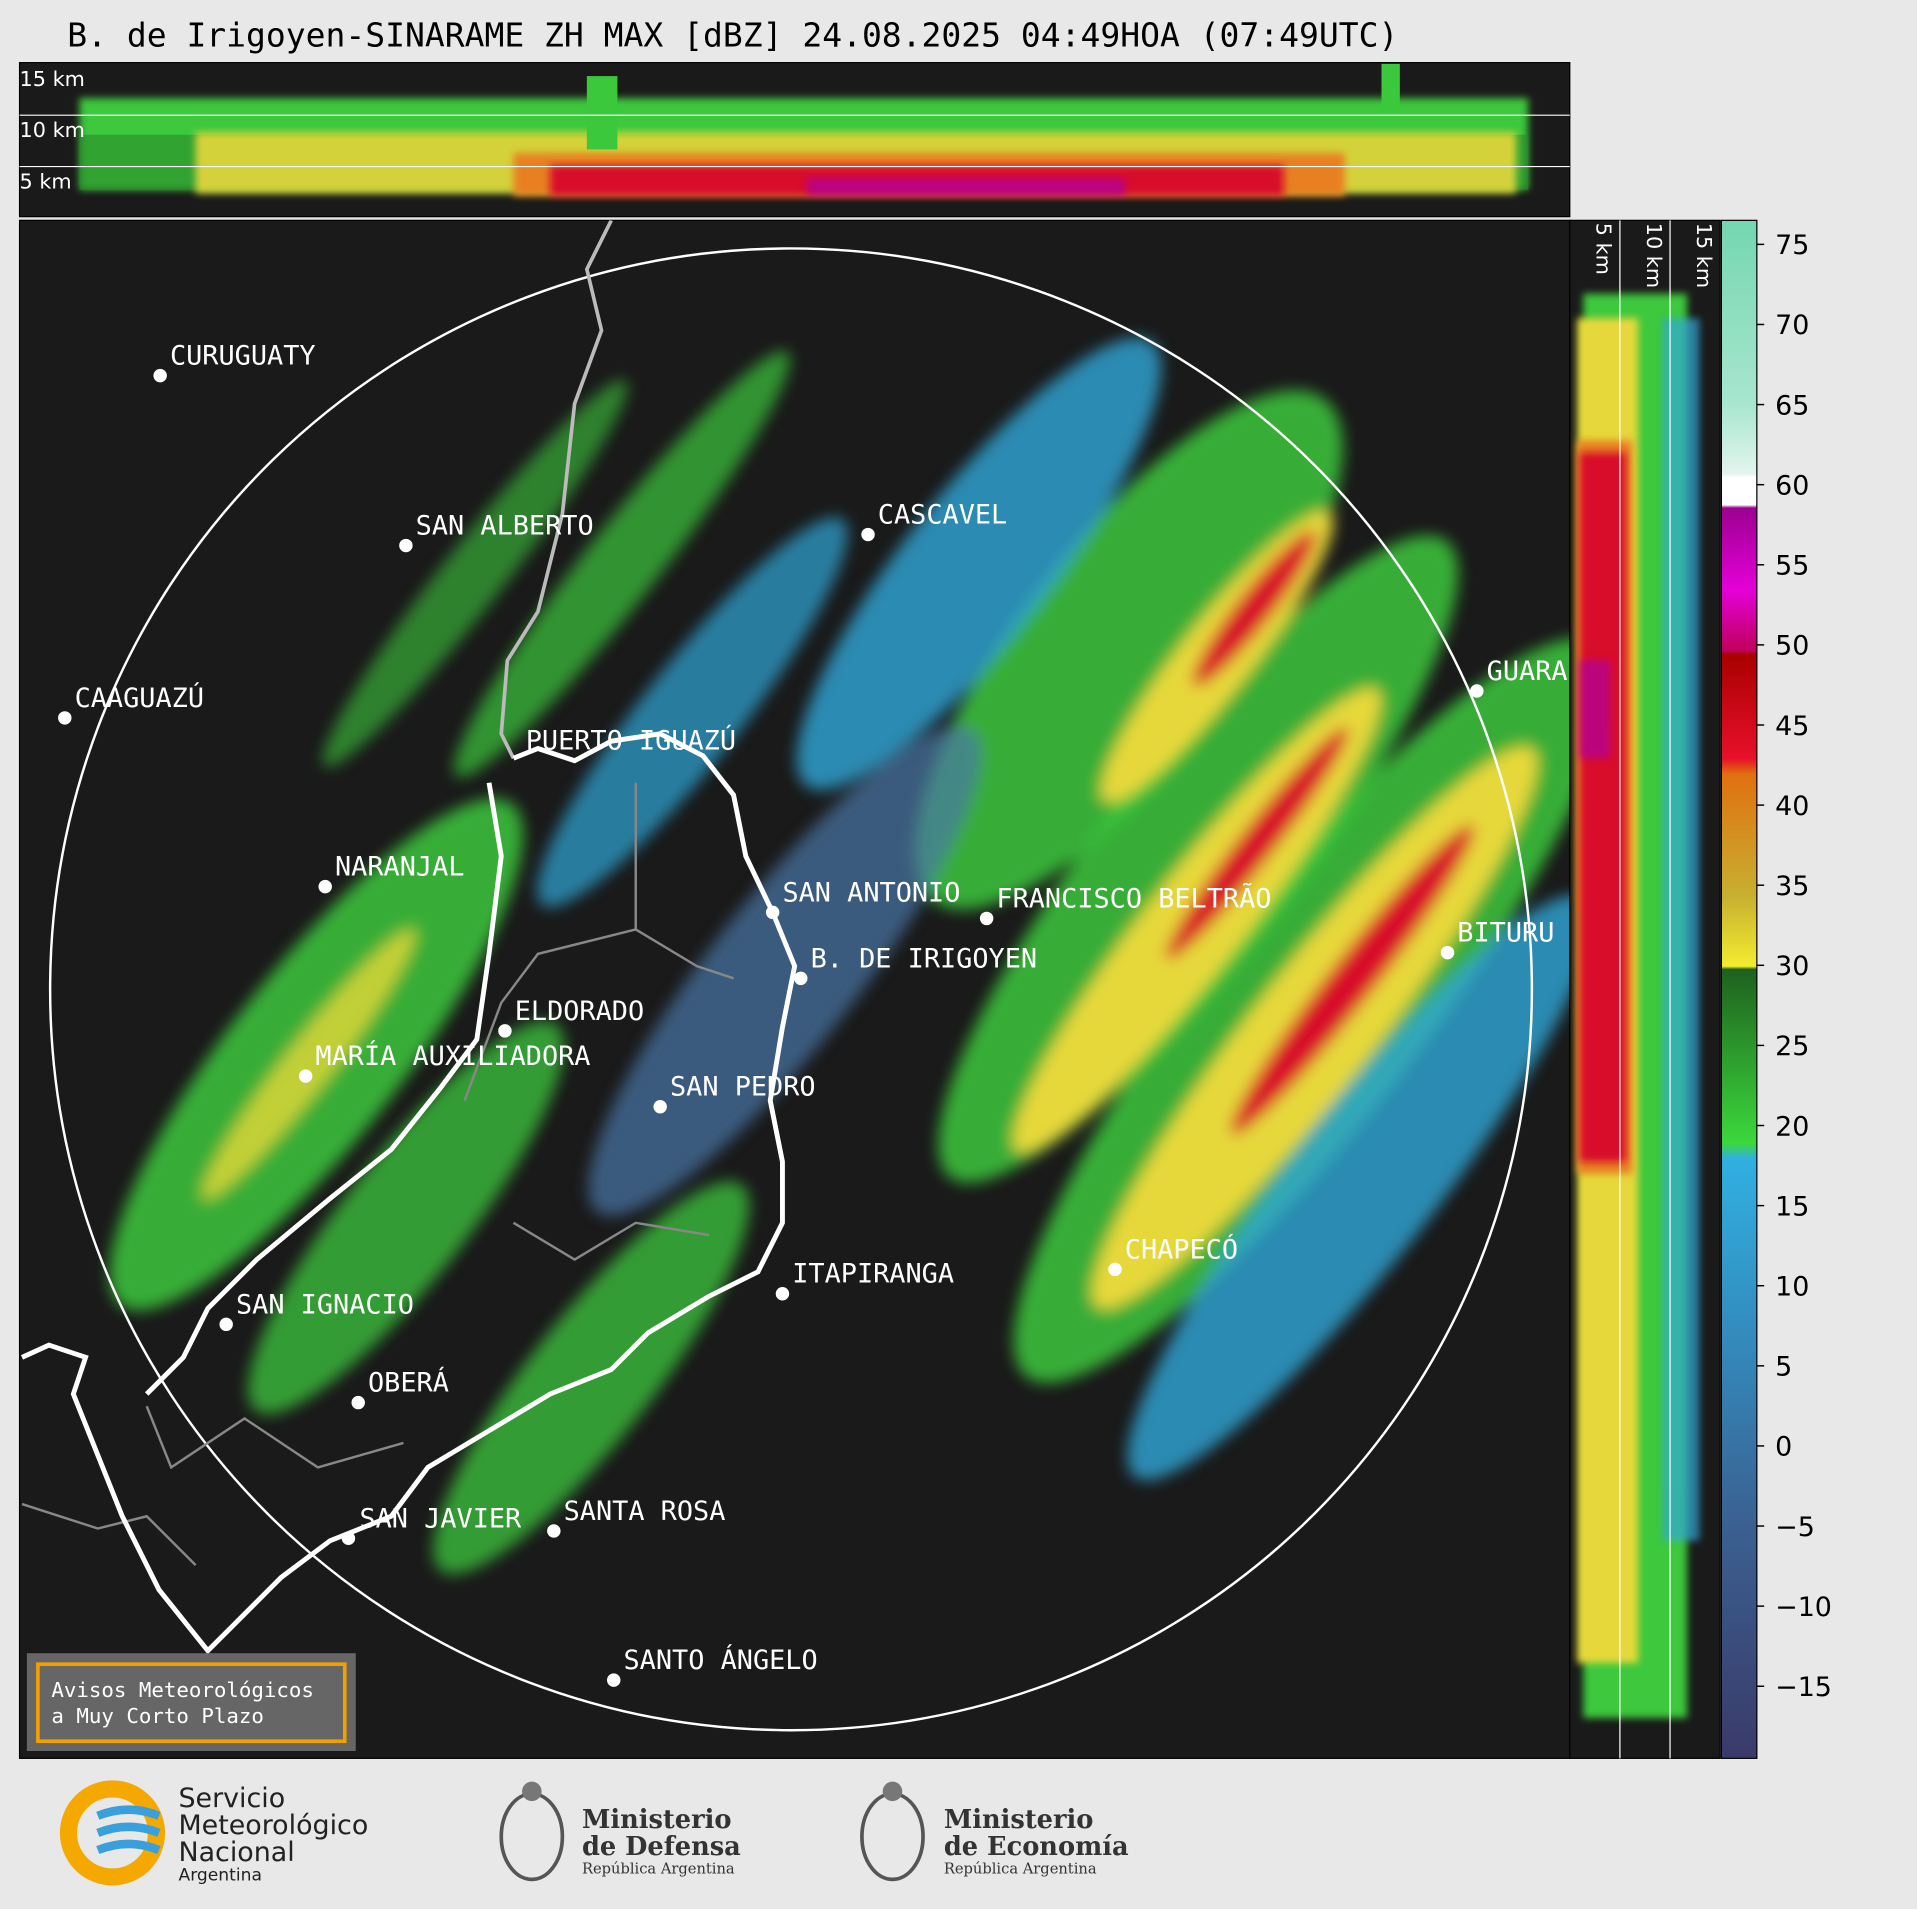 The image size is (1917, 1909). Describe the element at coordinates (924, 958) in the screenshot. I see `city-label: B. DE IRIGOYEN` at that location.